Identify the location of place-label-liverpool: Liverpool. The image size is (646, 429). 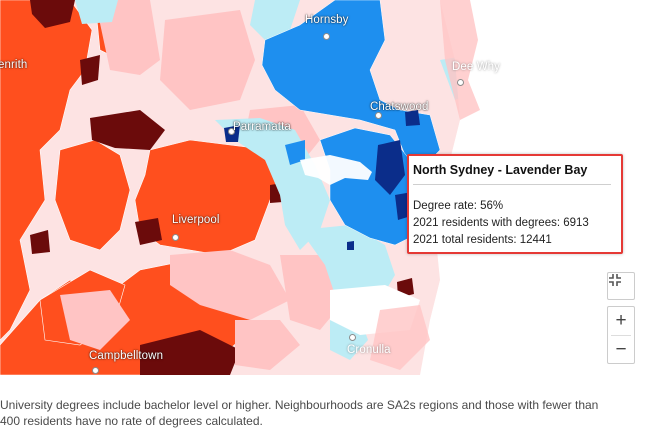
(196, 220).